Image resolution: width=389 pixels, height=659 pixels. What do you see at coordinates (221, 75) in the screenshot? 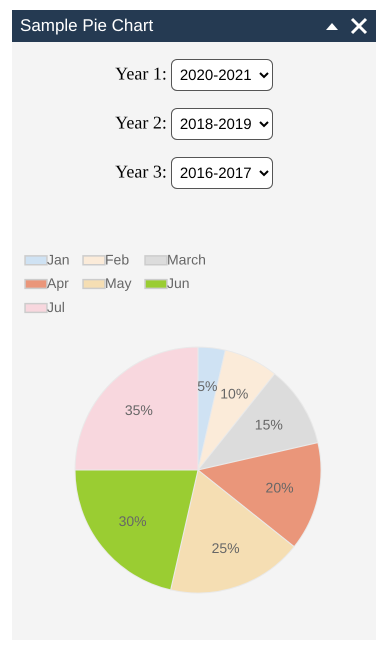
I see `text: 2020-2021` at bounding box center [221, 75].